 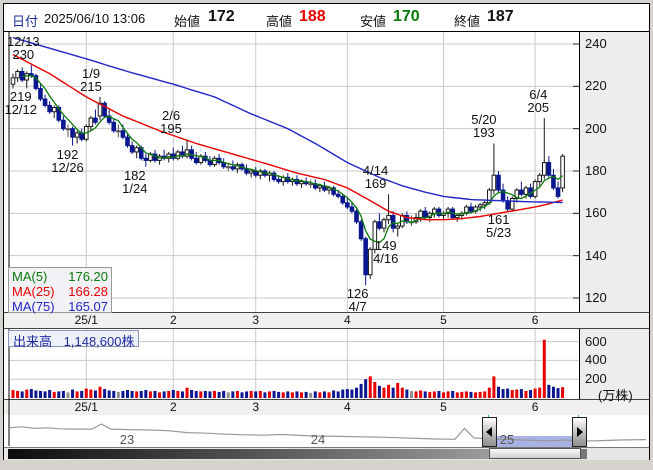 I want to click on ma75-value: 165.07, so click(x=88, y=306).